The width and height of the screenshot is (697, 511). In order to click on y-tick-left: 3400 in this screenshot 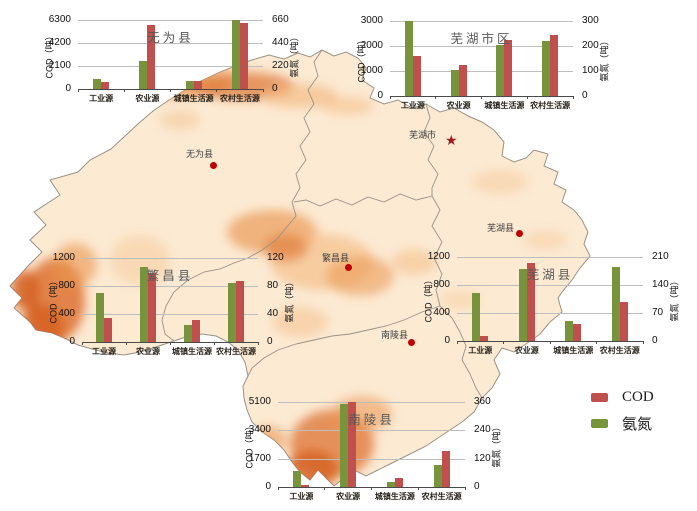, I will do `click(259, 430)`.